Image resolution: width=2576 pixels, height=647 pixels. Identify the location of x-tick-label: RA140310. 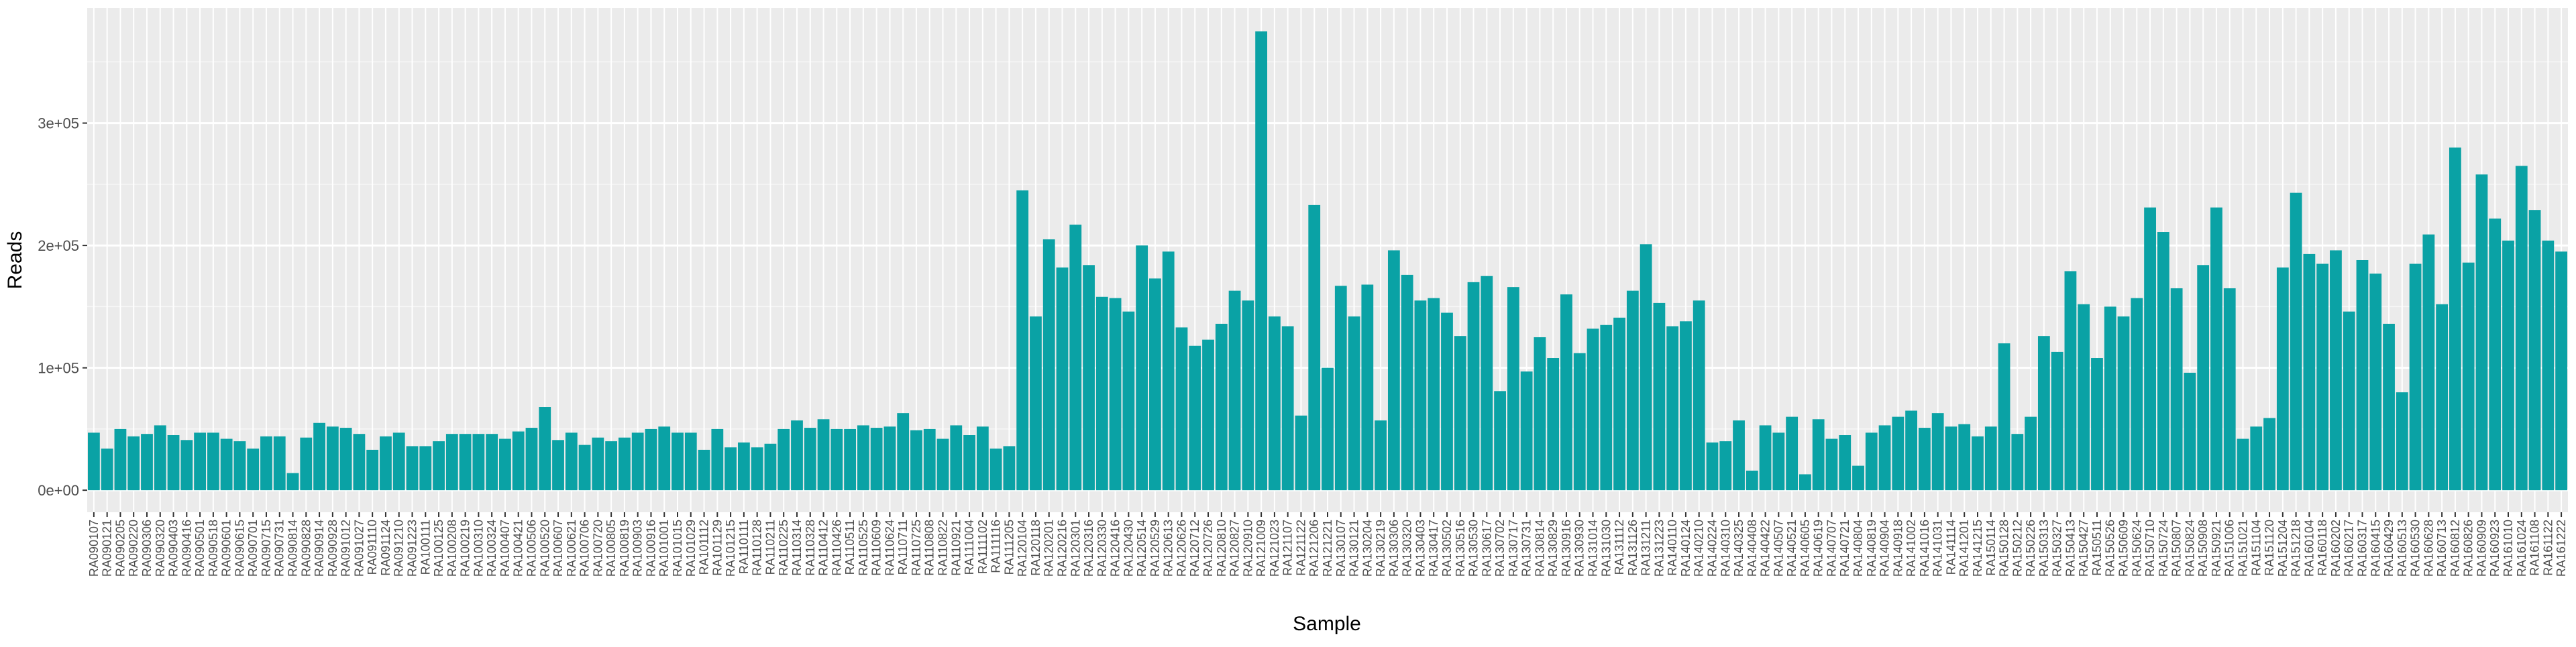
(1725, 548).